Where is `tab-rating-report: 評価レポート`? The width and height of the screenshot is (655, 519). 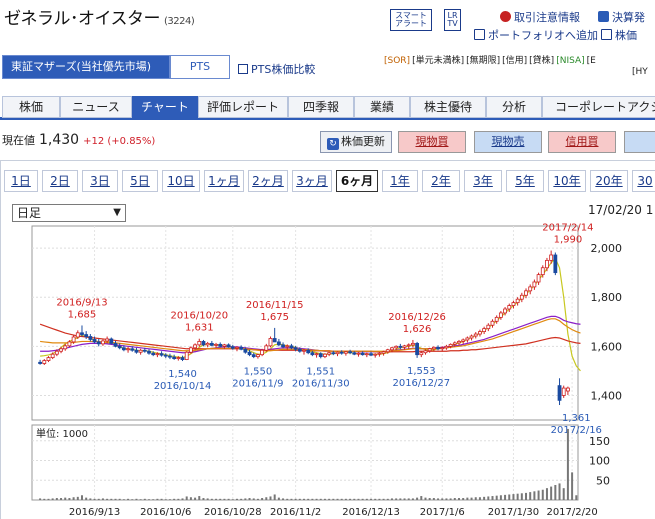 tab-rating-report: 評価レポート is located at coordinates (243, 107).